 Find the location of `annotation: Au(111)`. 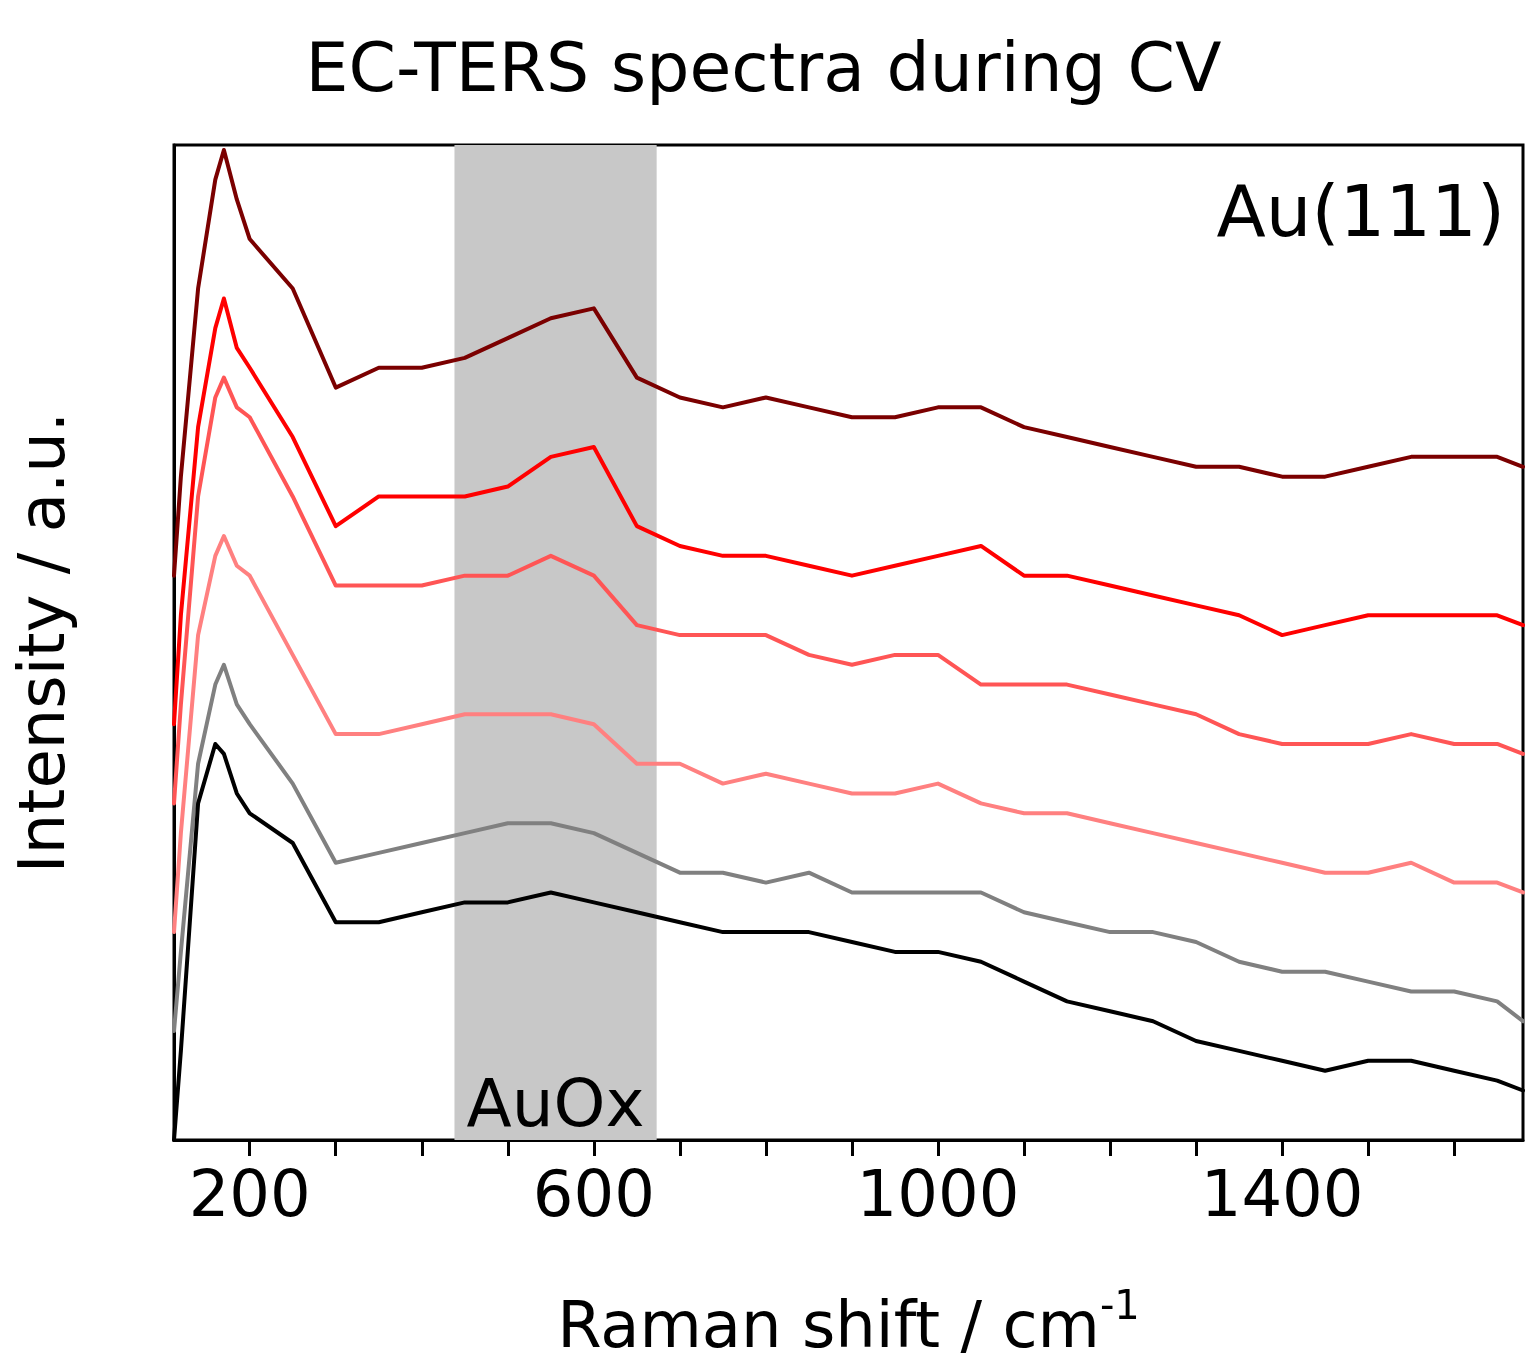

annotation: Au(111) is located at coordinates (1361, 211).